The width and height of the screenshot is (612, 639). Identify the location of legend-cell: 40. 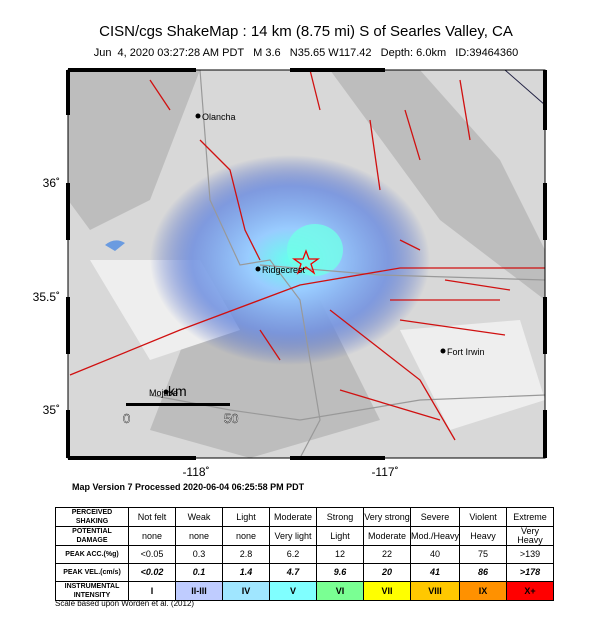
(435, 554).